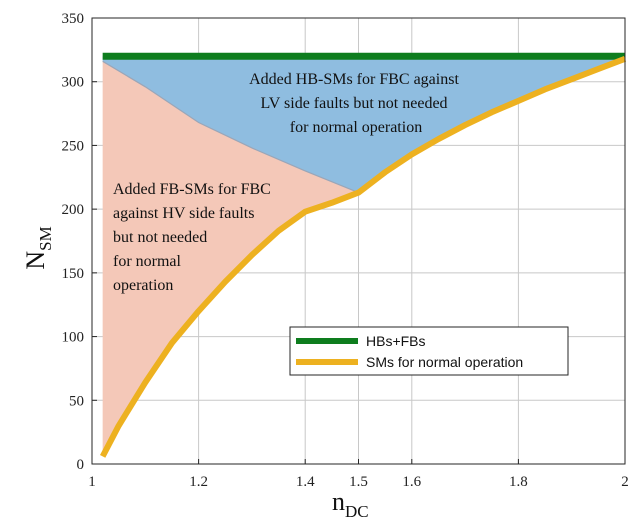 The image size is (628, 524). I want to click on legend-label-sms-normal: SMs for normal operation, so click(444, 362).